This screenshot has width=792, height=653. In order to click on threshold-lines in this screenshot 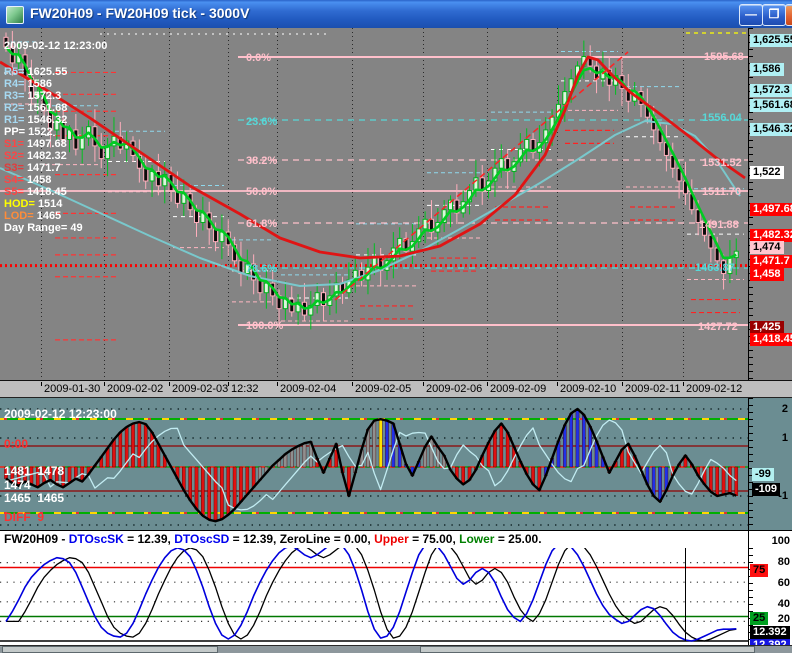, I will do `click(374, 604)`.